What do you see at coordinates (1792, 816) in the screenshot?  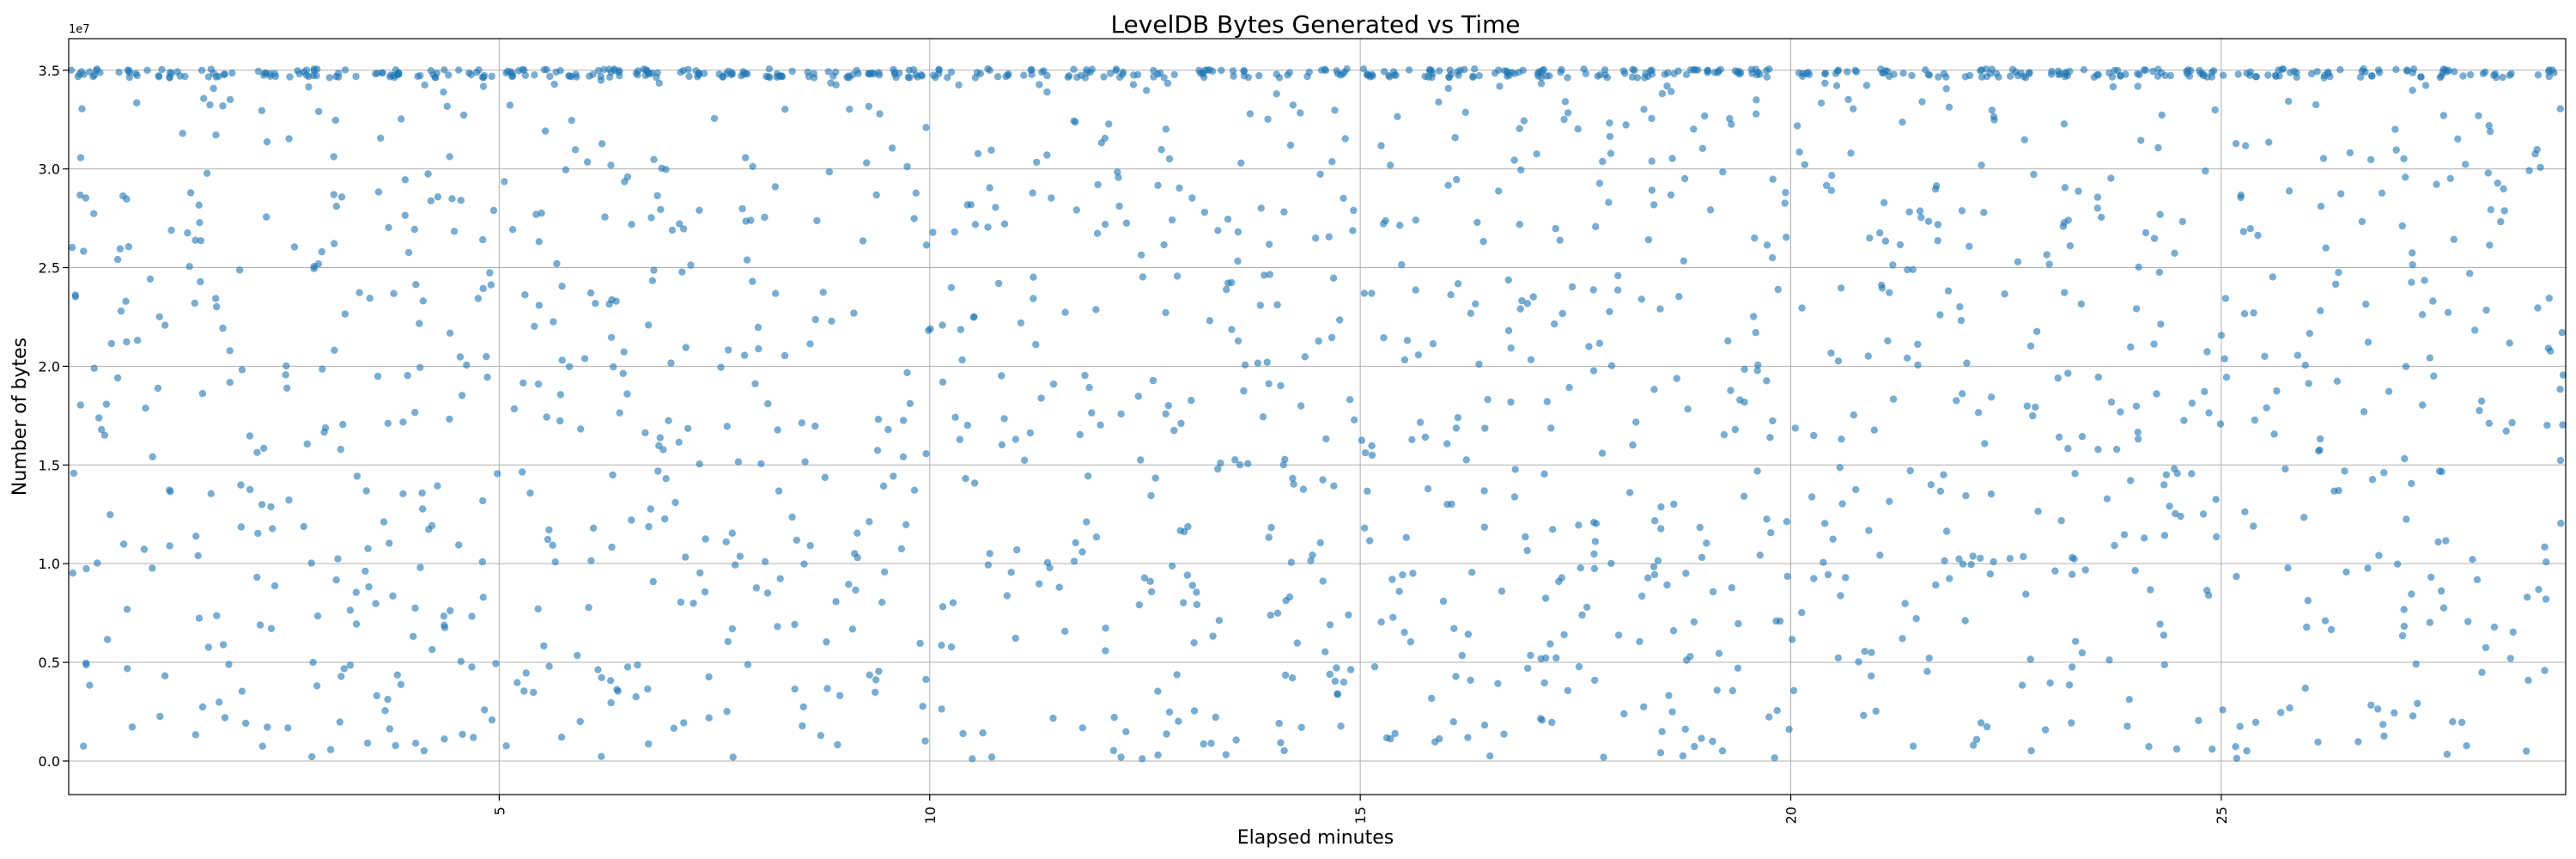 I see `x-tick-label: 20` at bounding box center [1792, 816].